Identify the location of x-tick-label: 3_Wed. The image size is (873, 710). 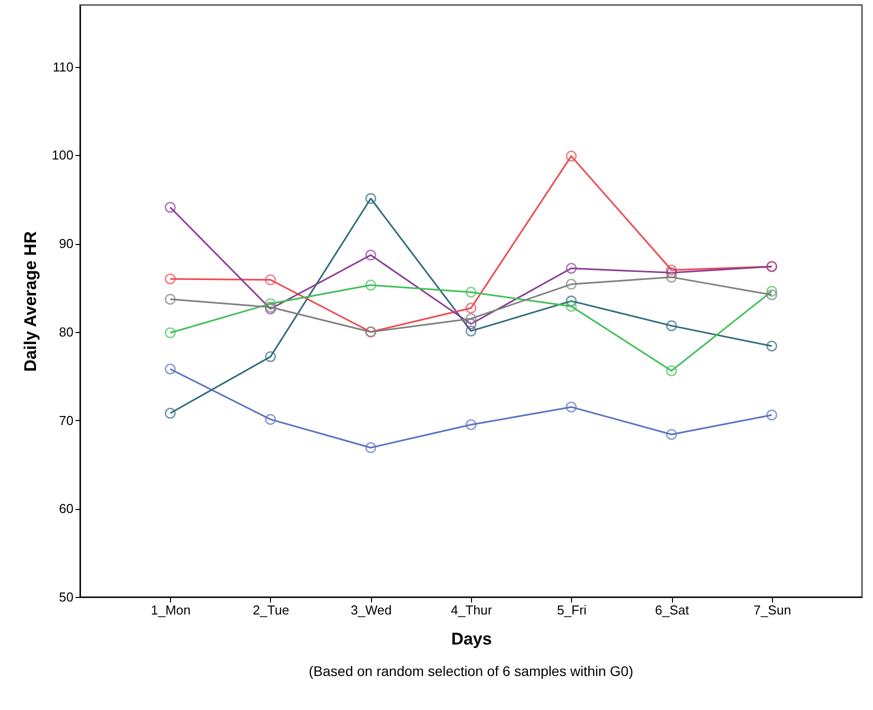
(371, 610).